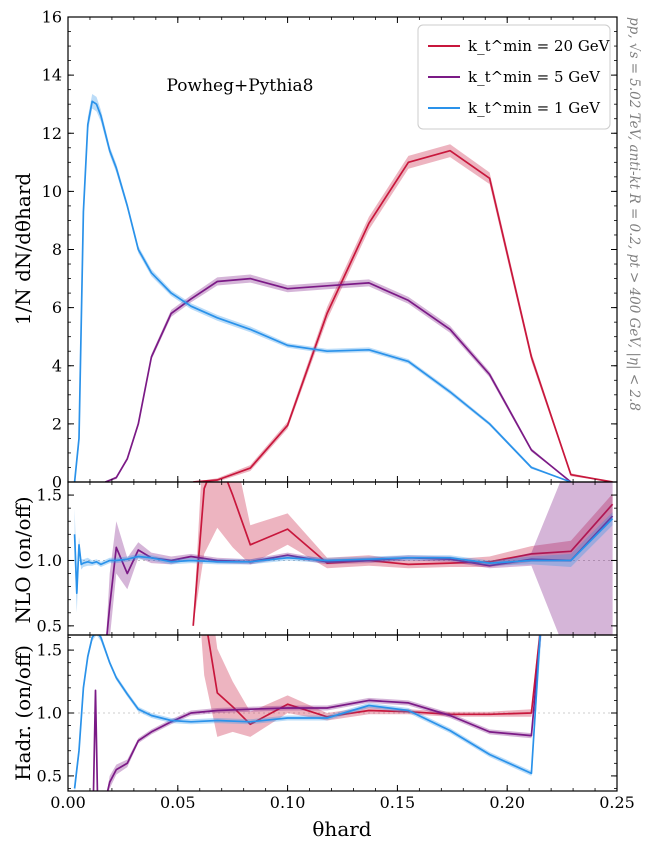 Image resolution: width=647 pixels, height=846 pixels. I want to click on legend-box, so click(514, 77).